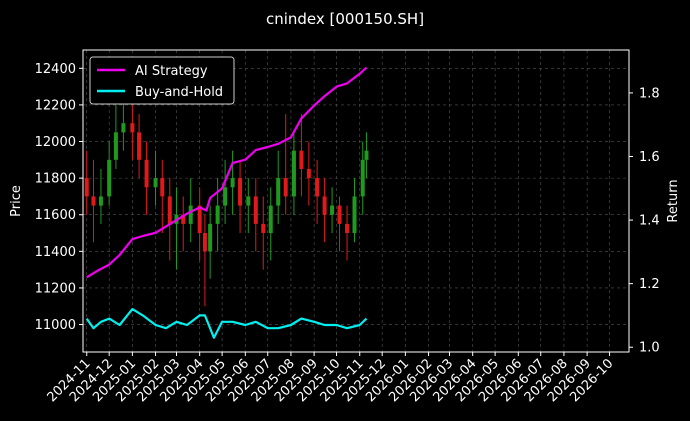 Image resolution: width=690 pixels, height=421 pixels. What do you see at coordinates (55, 105) in the screenshot?
I see `y-tick-label-left: 12200` at bounding box center [55, 105].